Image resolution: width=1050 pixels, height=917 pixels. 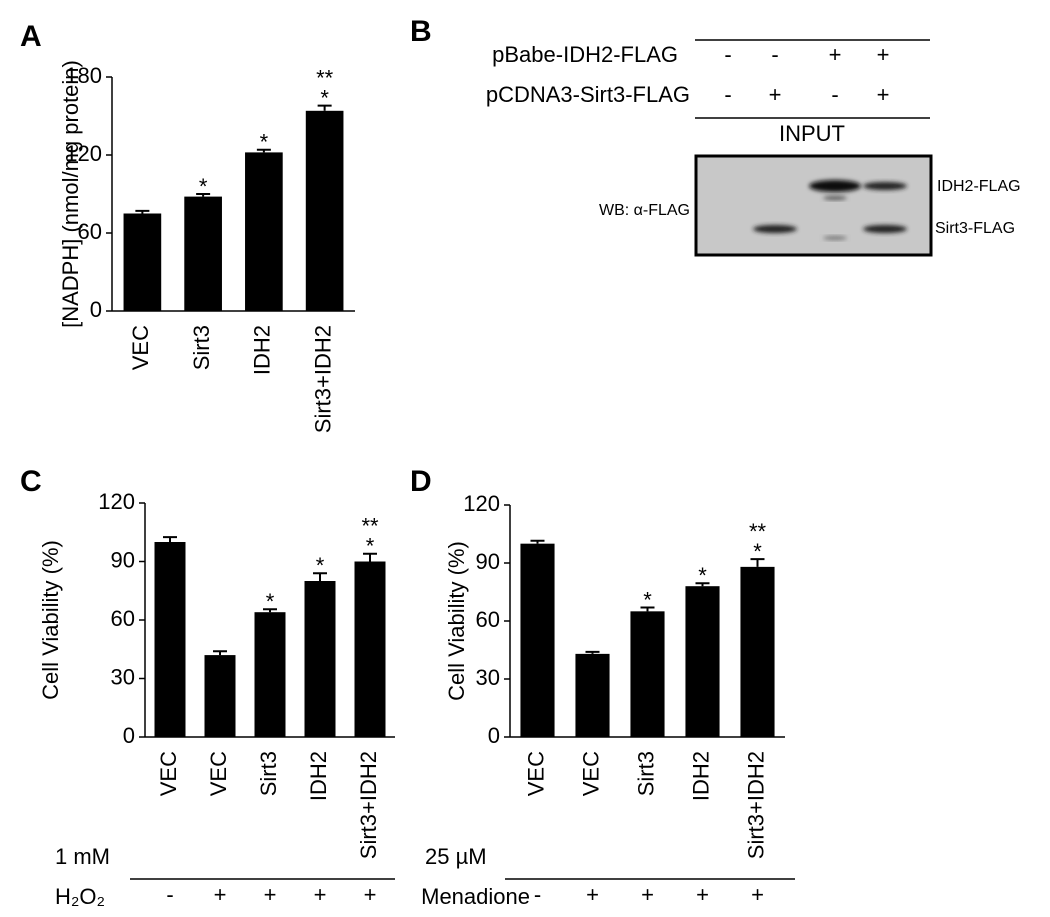 I want to click on treatment-dose: 25 µM, so click(x=456, y=856).